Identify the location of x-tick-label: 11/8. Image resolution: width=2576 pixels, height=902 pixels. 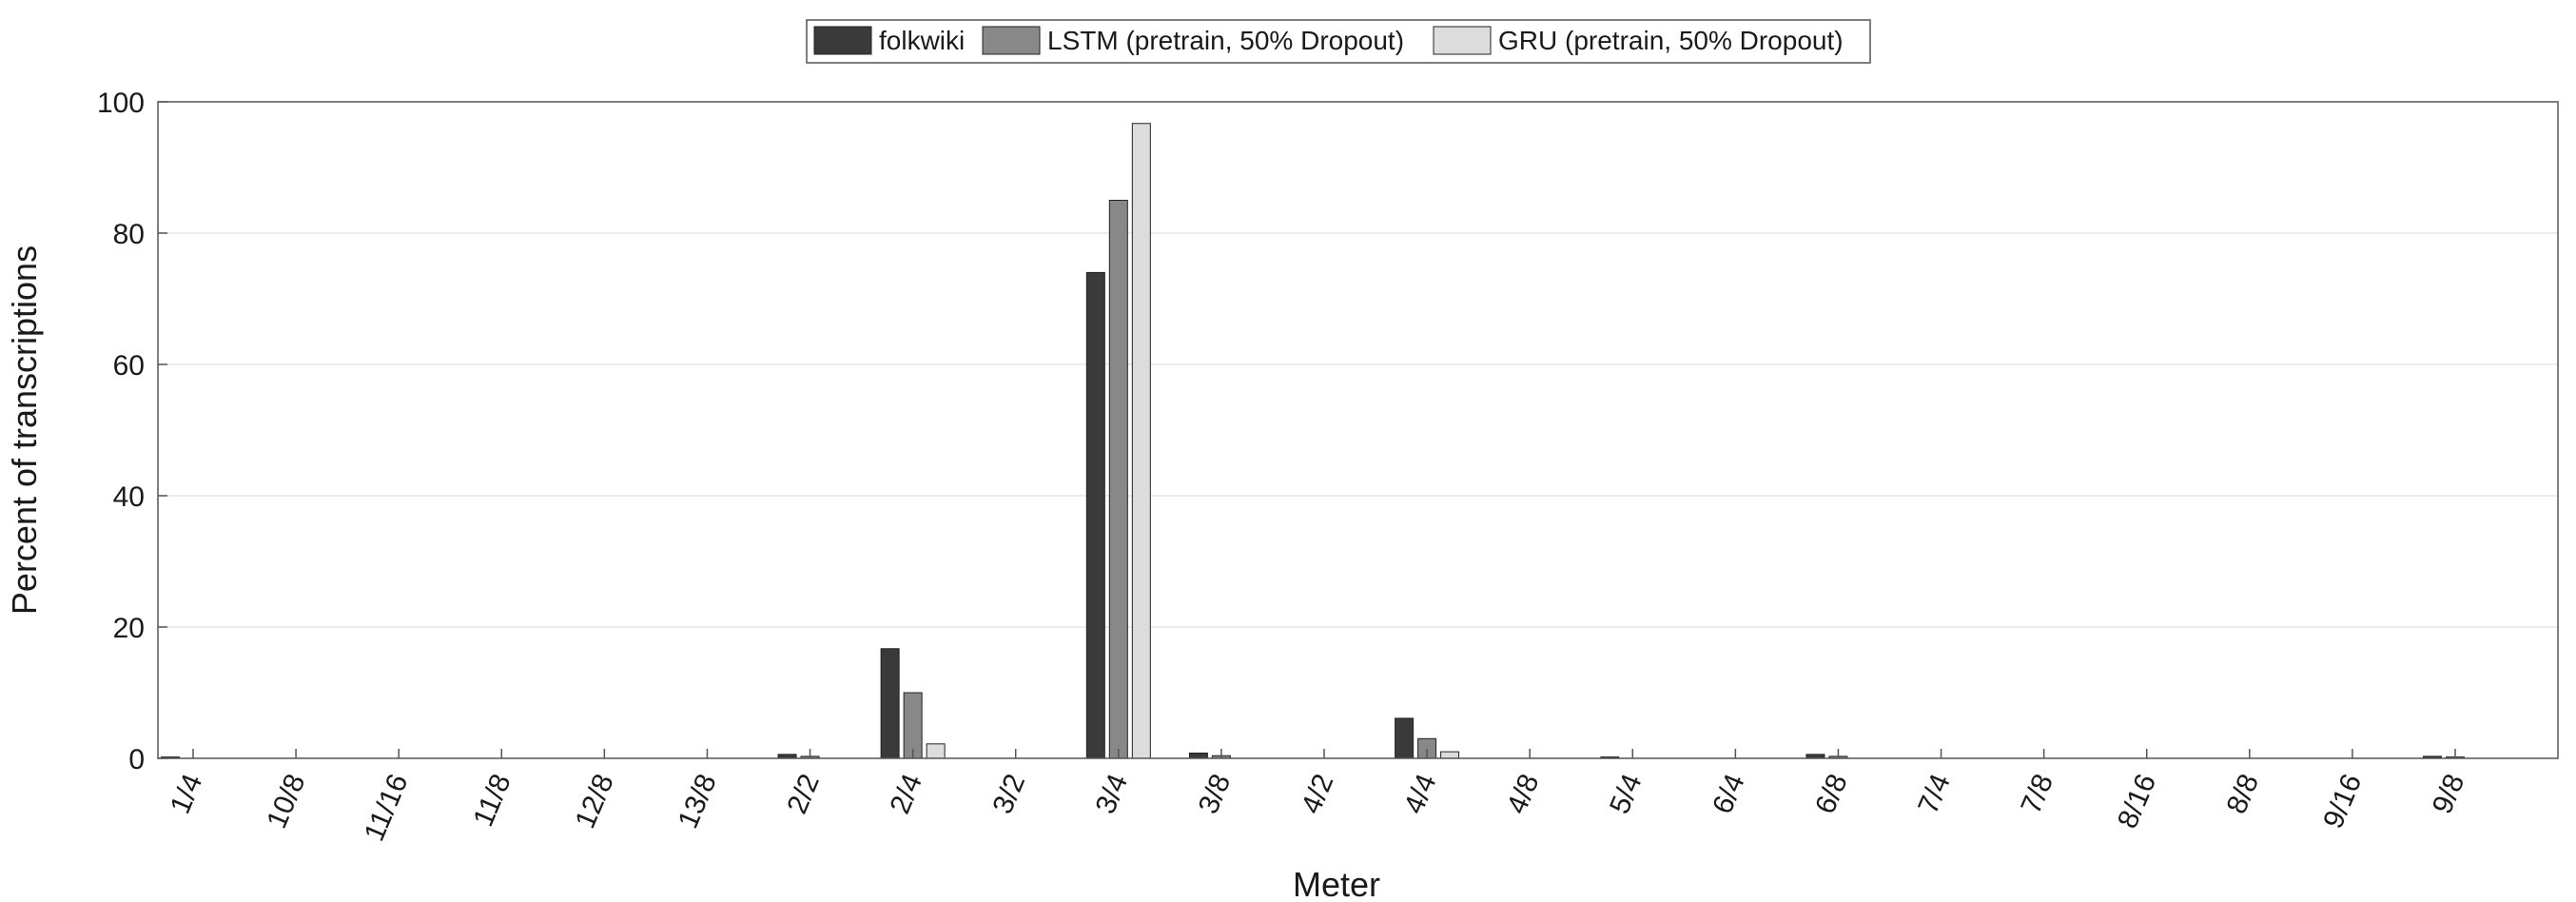
(492, 801).